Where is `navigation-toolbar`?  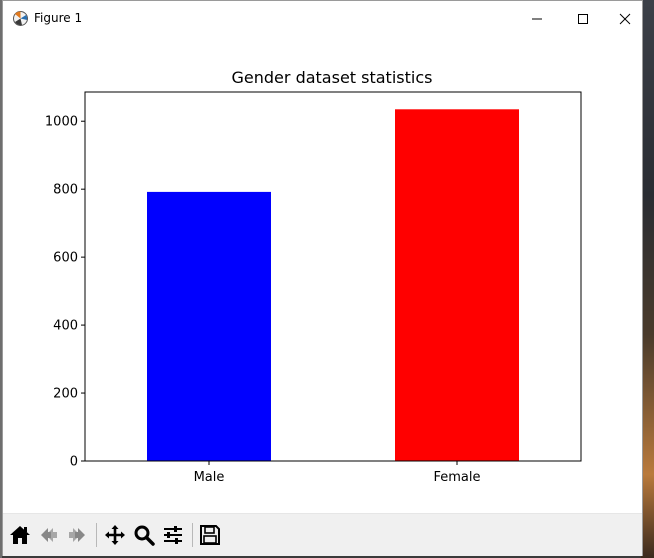
navigation-toolbar is located at coordinates (322, 534).